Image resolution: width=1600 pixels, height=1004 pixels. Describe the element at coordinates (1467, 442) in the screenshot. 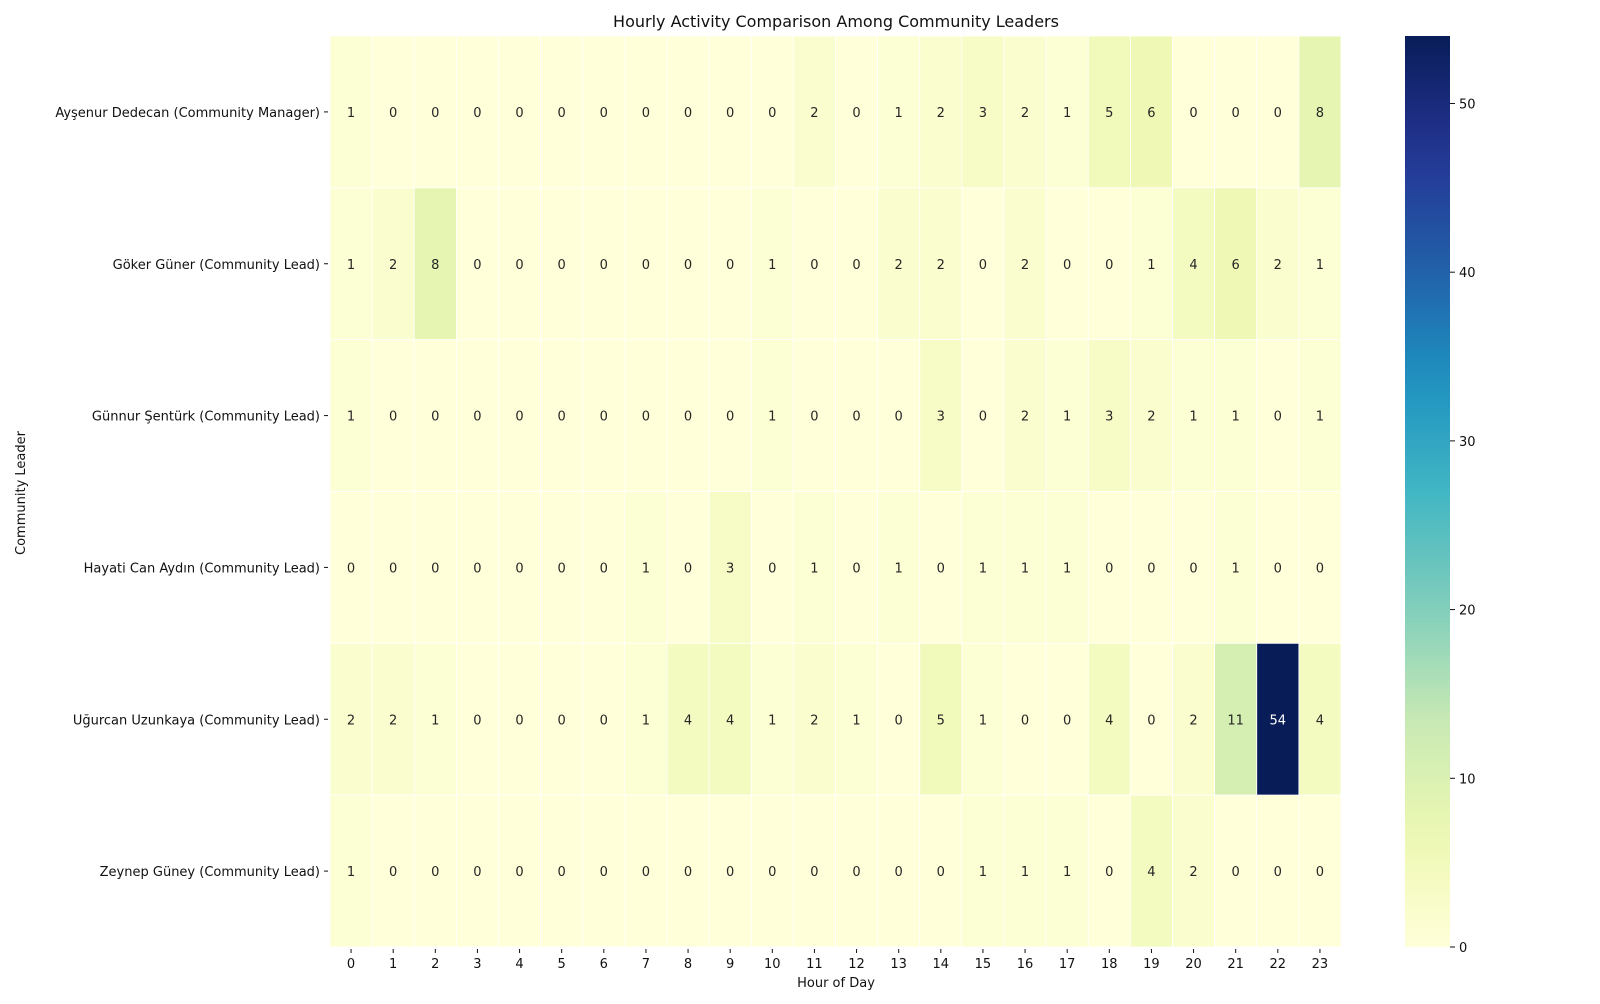

I see `colorbar-tick-label: 30` at that location.